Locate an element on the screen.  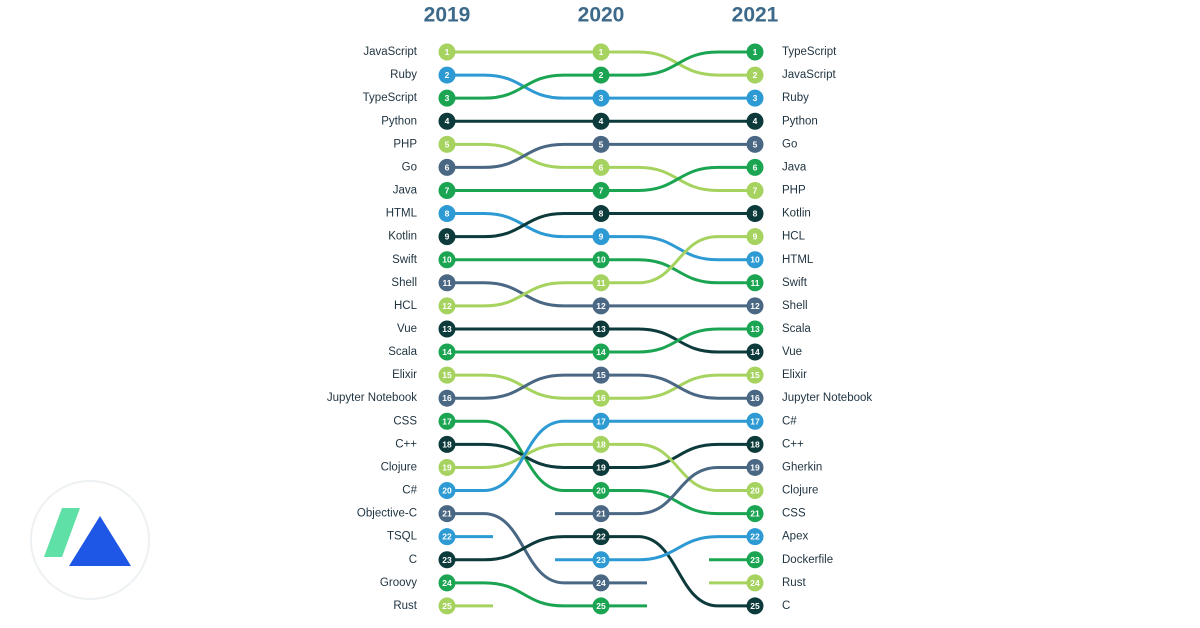
language-label: TSQL is located at coordinates (402, 537).